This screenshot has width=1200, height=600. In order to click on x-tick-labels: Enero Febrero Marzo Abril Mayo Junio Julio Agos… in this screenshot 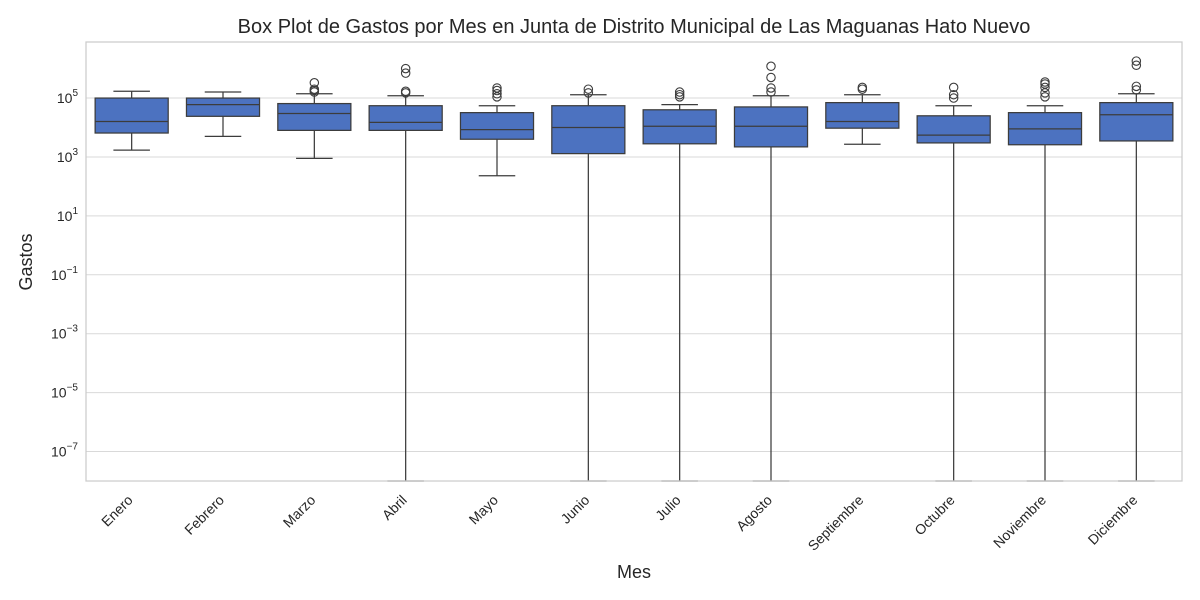, I will do `click(619, 523)`.